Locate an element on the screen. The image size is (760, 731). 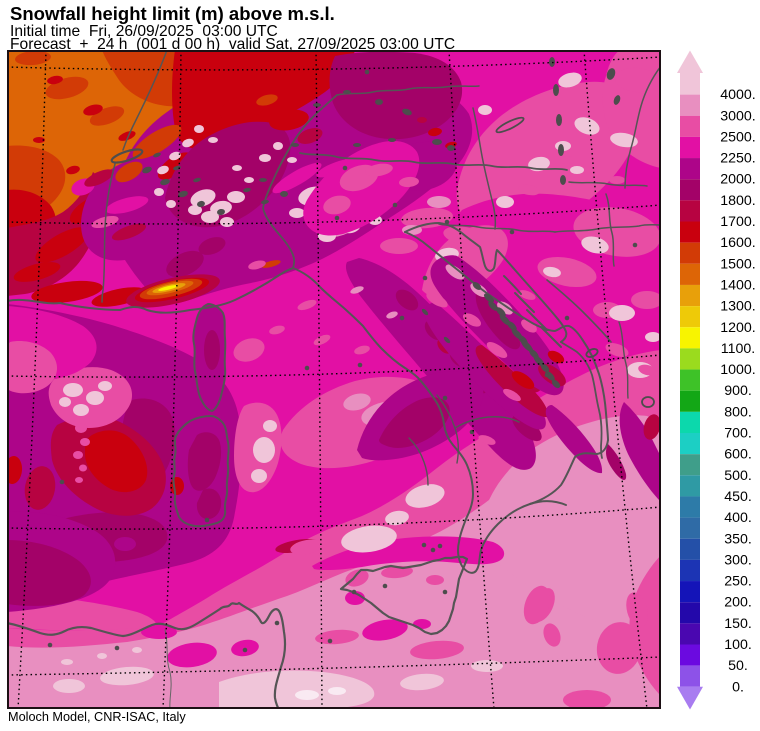
svg-text: 700. is located at coordinates (738, 434).